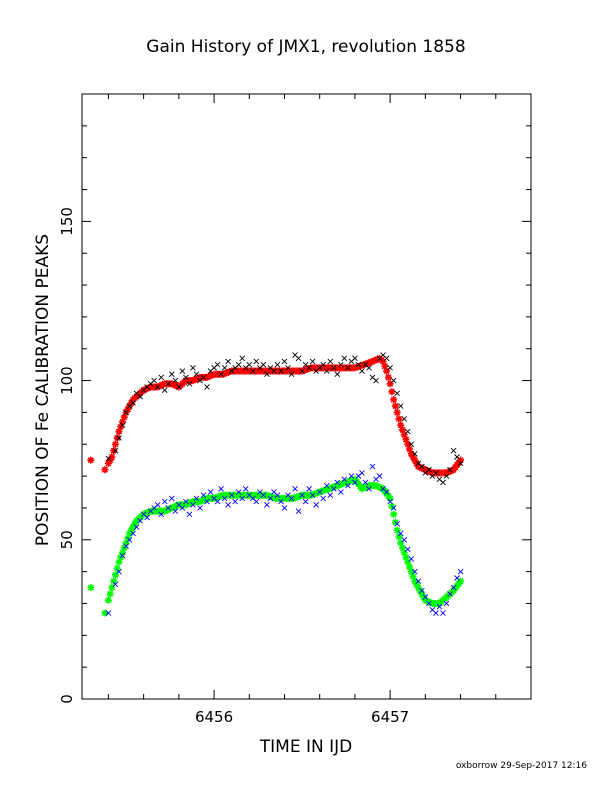 Image resolution: width=612 pixels, height=792 pixels. What do you see at coordinates (284, 539) in the screenshot?
I see `lower-raw-series` at bounding box center [284, 539].